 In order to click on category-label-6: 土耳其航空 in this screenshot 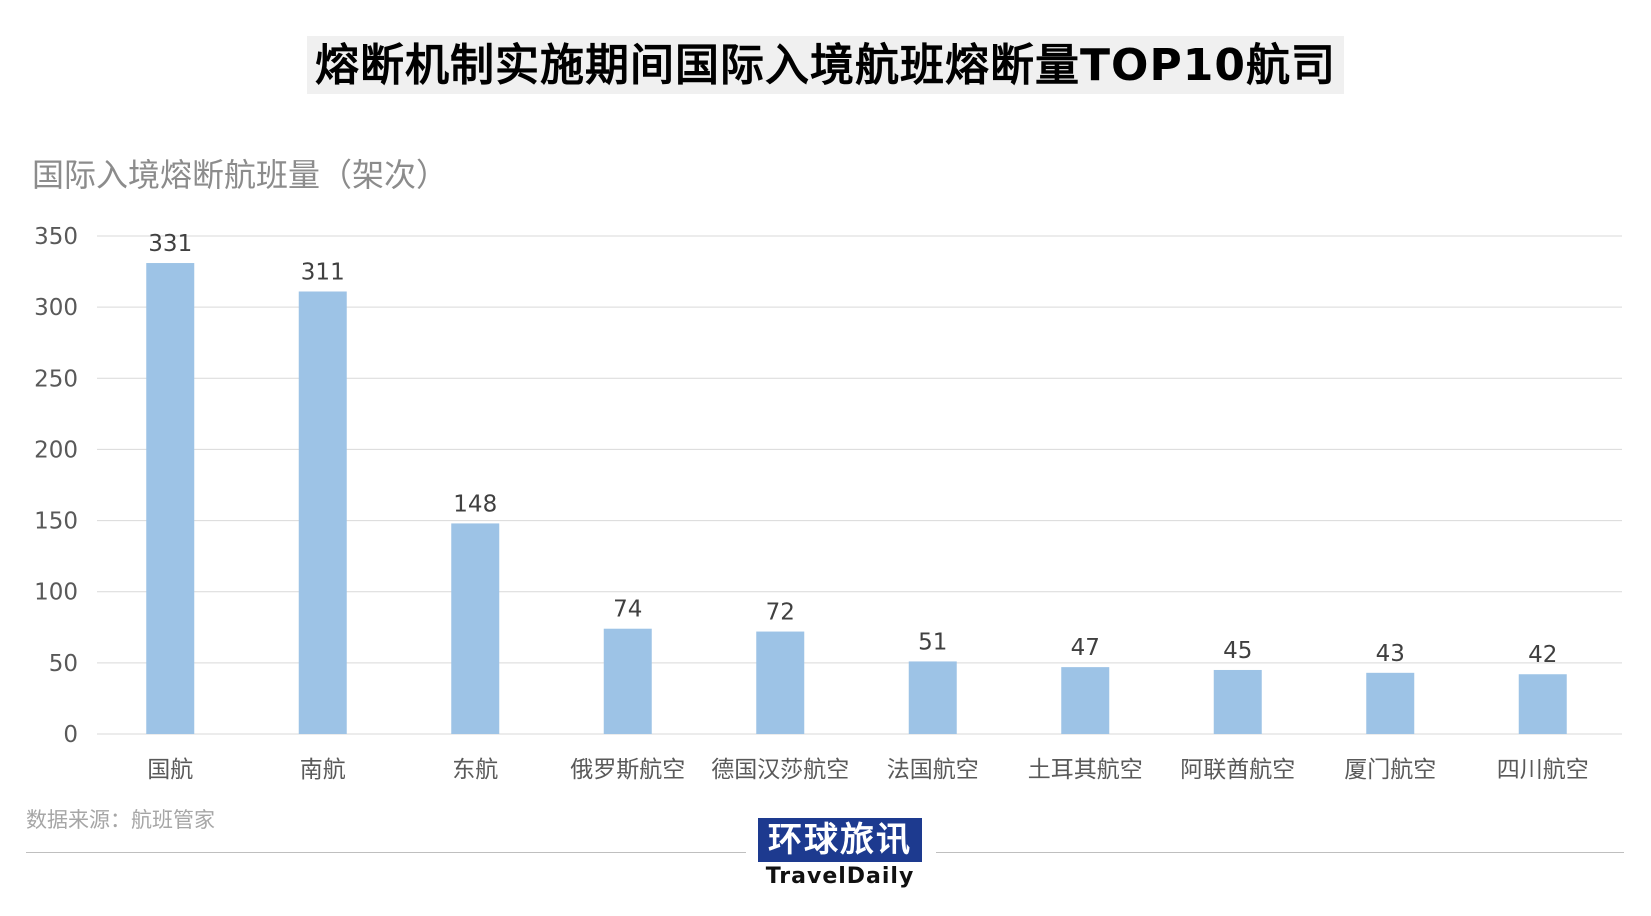, I will do `click(1085, 770)`.